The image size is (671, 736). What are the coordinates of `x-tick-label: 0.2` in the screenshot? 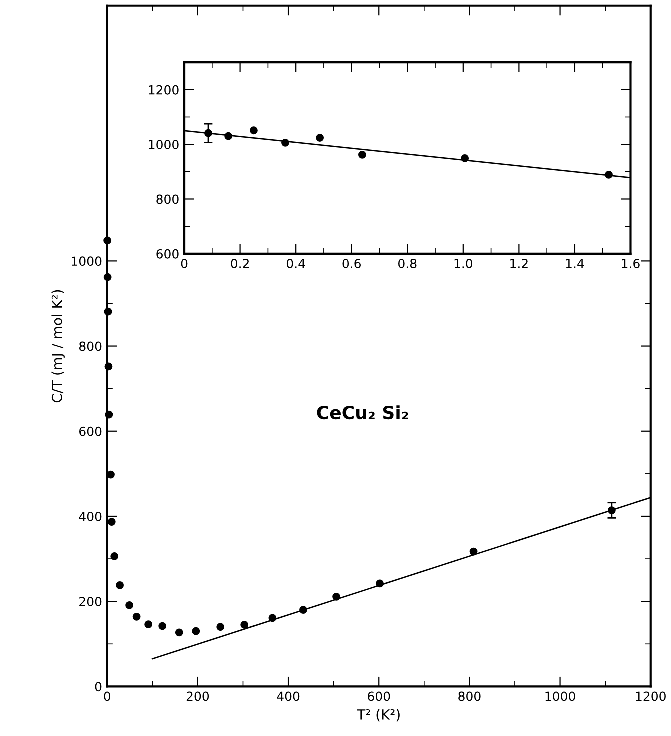 It's located at (240, 263).